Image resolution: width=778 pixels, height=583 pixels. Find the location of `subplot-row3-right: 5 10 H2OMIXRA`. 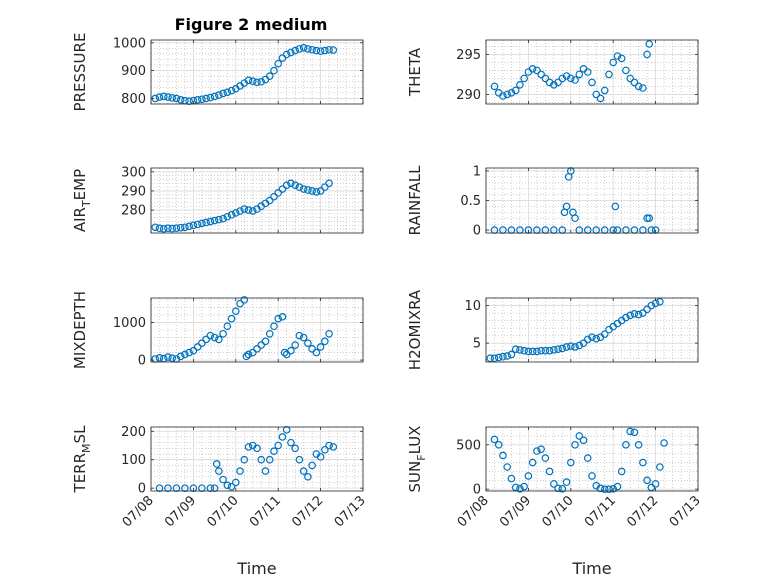

subplot-row3-right: 5 10 H2OMIXRA is located at coordinates (552, 329).